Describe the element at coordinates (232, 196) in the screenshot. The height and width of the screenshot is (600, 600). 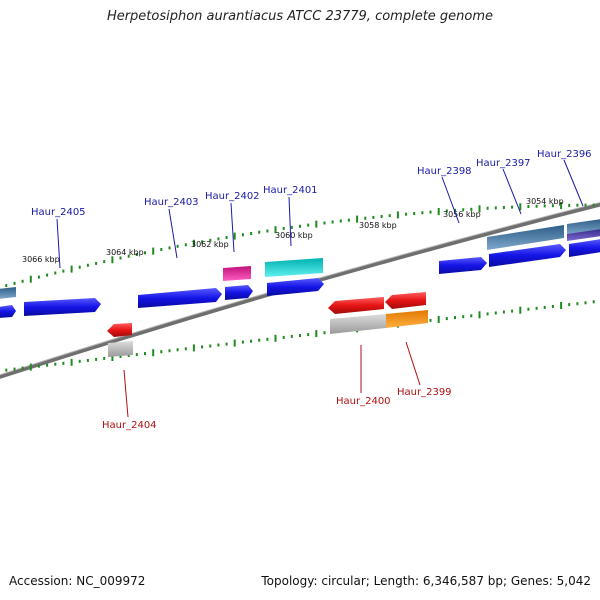
I see `gene-label: Haur_2402` at that location.